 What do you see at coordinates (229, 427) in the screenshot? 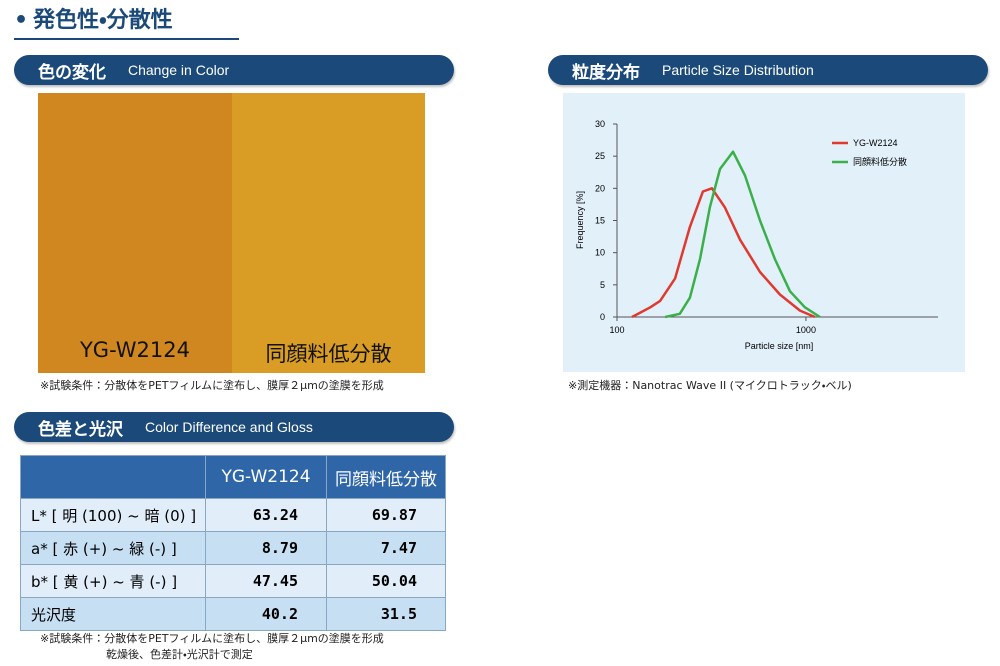
I see `section-title-en: Color Difference and Gloss` at bounding box center [229, 427].